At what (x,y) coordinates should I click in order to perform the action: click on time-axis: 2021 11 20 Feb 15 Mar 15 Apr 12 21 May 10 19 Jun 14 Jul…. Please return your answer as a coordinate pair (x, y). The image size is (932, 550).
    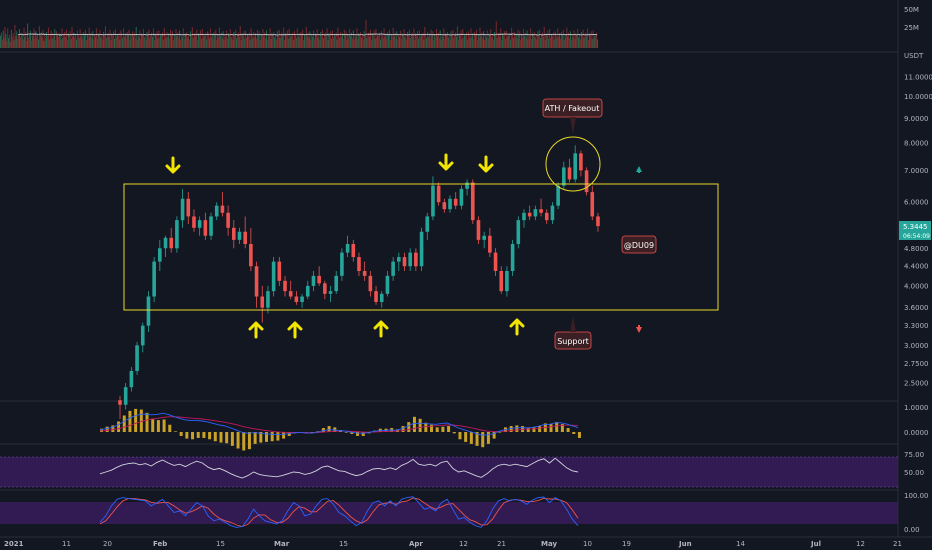
    Looking at the image, I should click on (453, 544).